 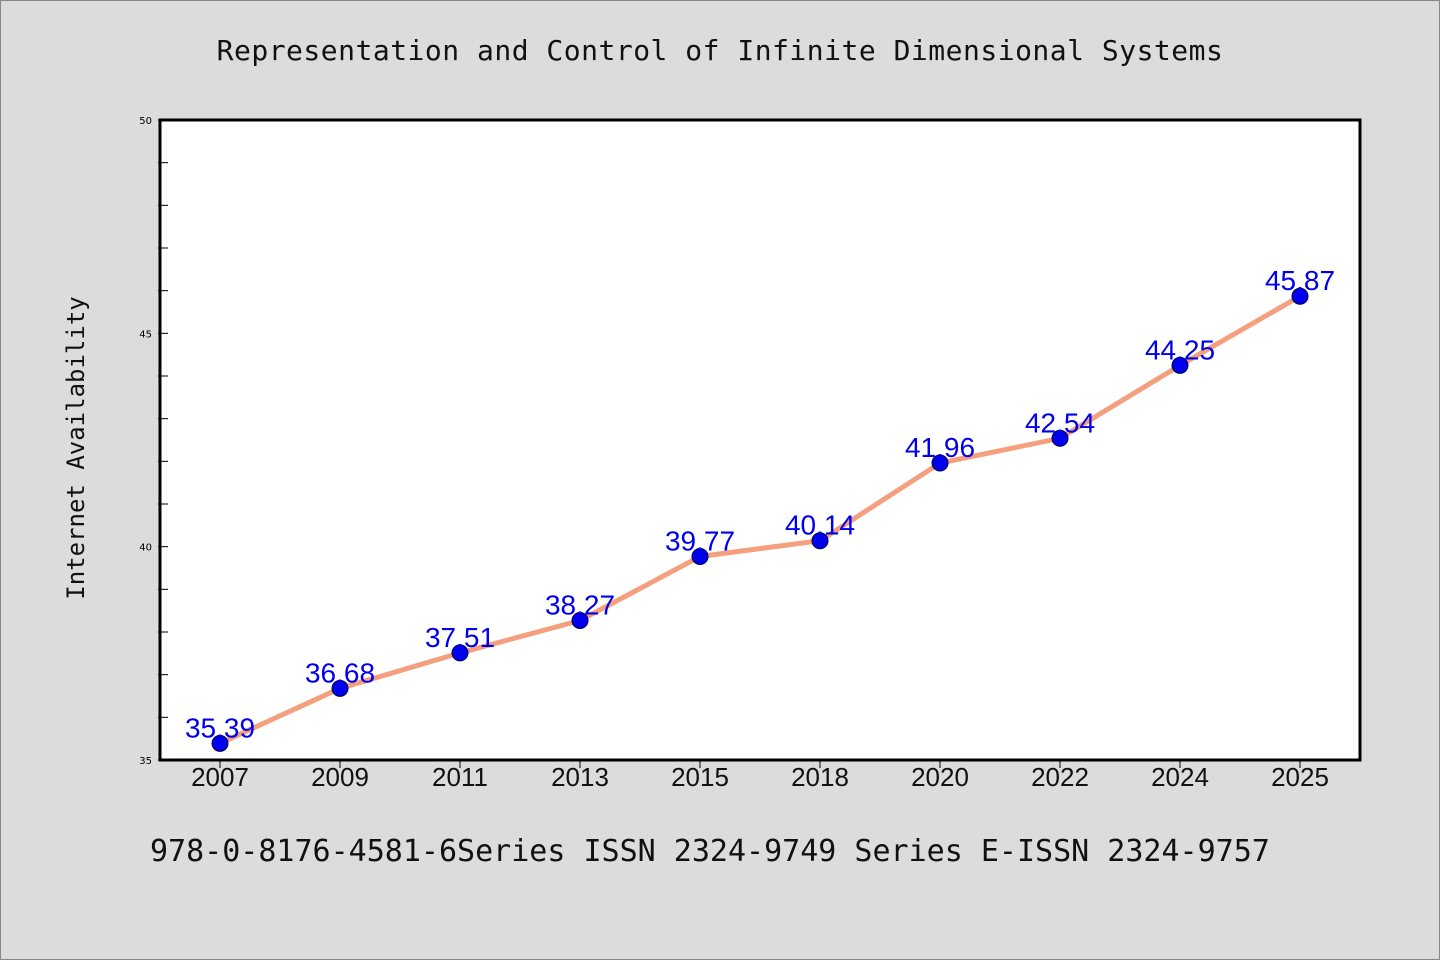 I want to click on x-tick-label: 2013, so click(x=580, y=777).